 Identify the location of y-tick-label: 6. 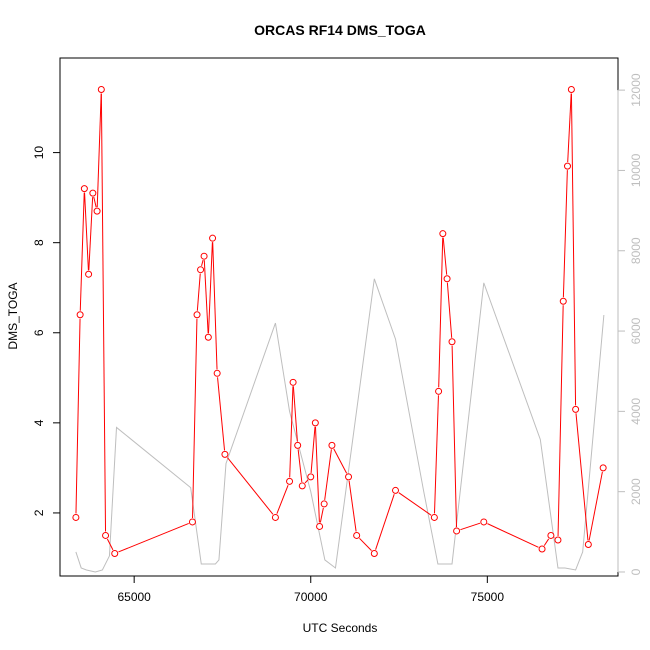
(39, 332).